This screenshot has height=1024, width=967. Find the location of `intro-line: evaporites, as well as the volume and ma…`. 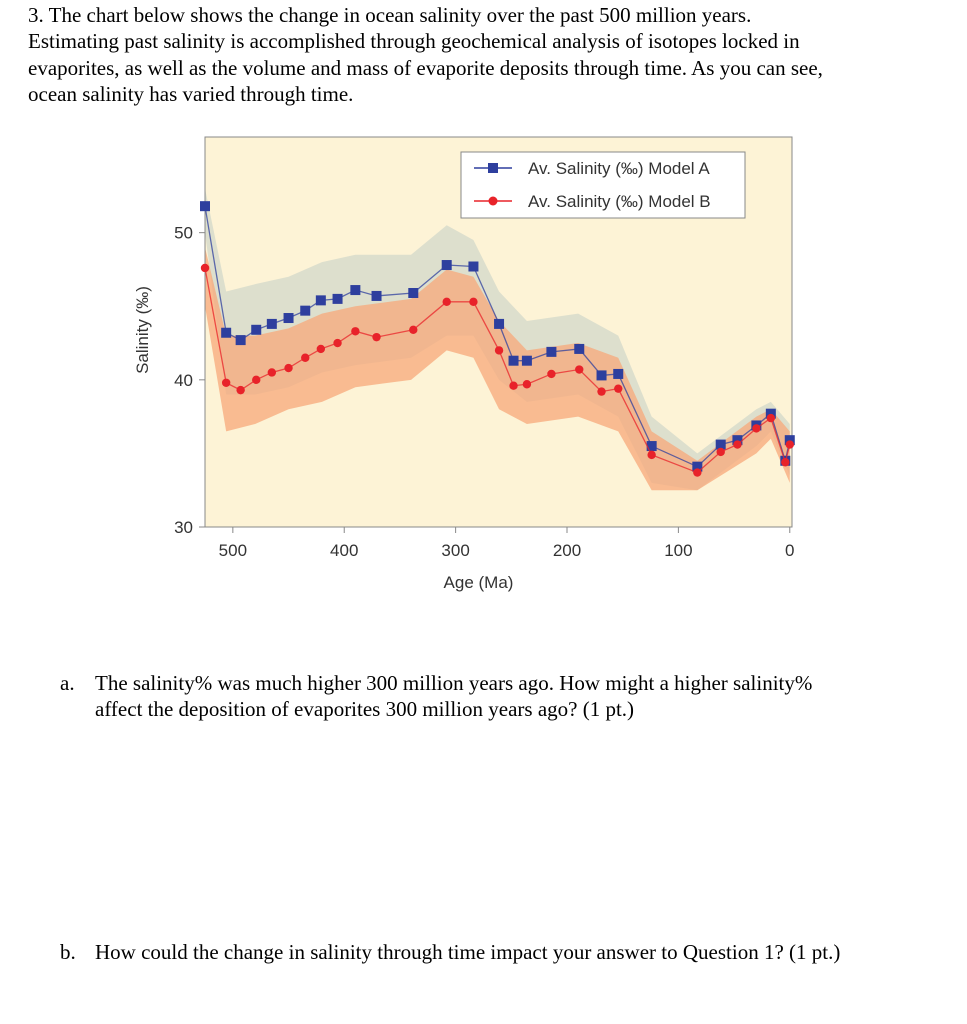

intro-line: evaporites, as well as the volume and ma… is located at coordinates (425, 68).